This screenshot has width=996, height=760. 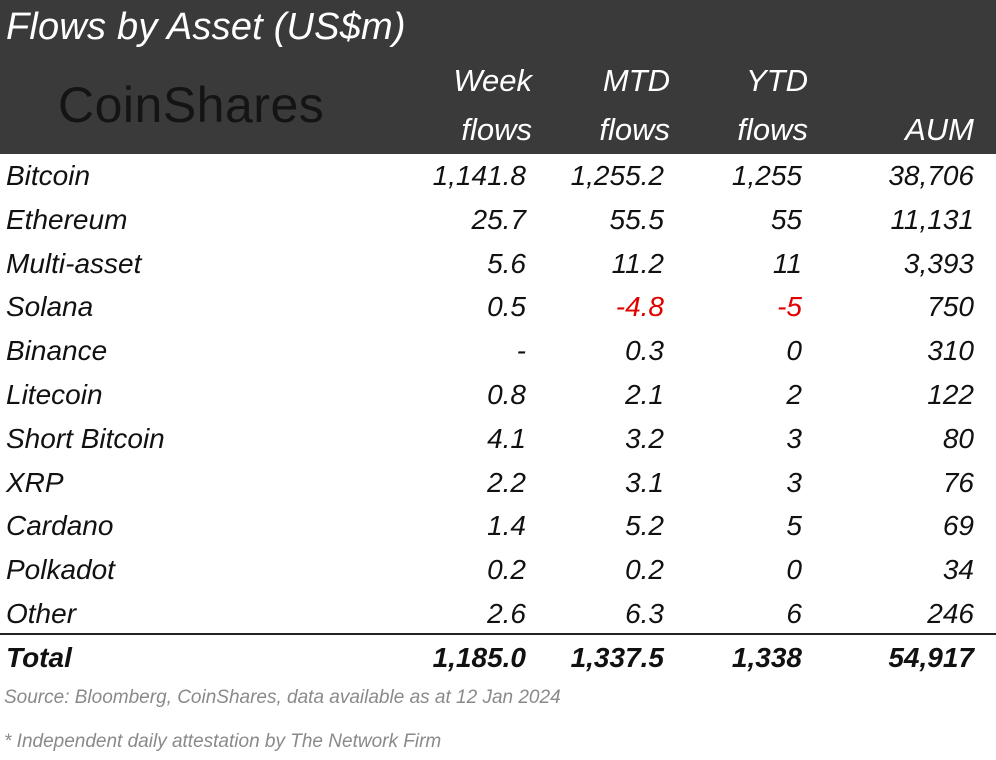 I want to click on total-row: Total 1,185.0 1,337.5 1,338 54,917, so click(x=498, y=658).